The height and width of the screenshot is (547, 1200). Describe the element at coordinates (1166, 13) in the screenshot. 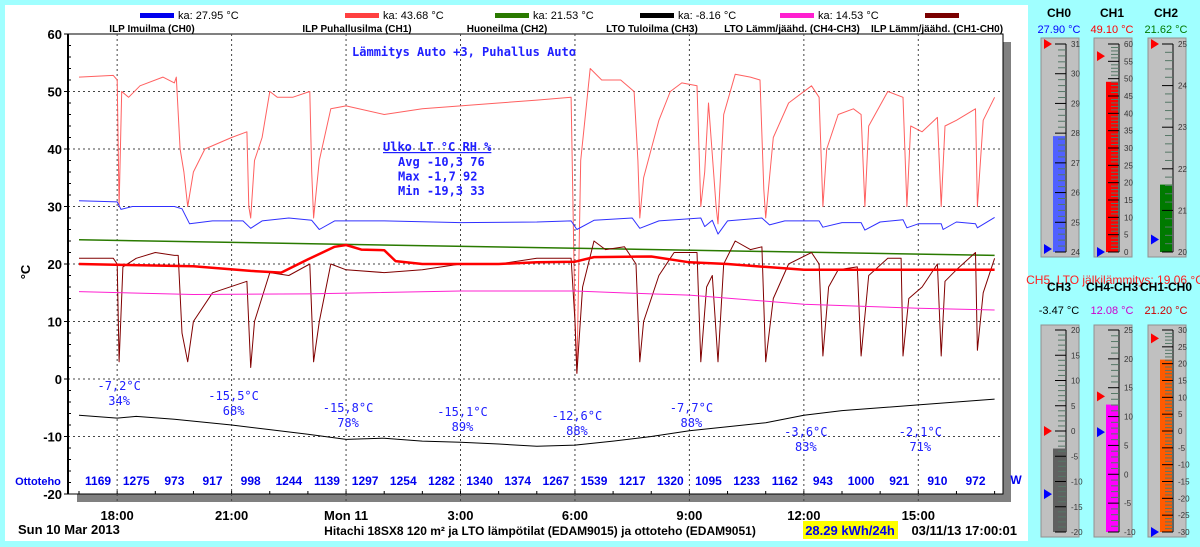

I see `gauge-label: CH2` at that location.